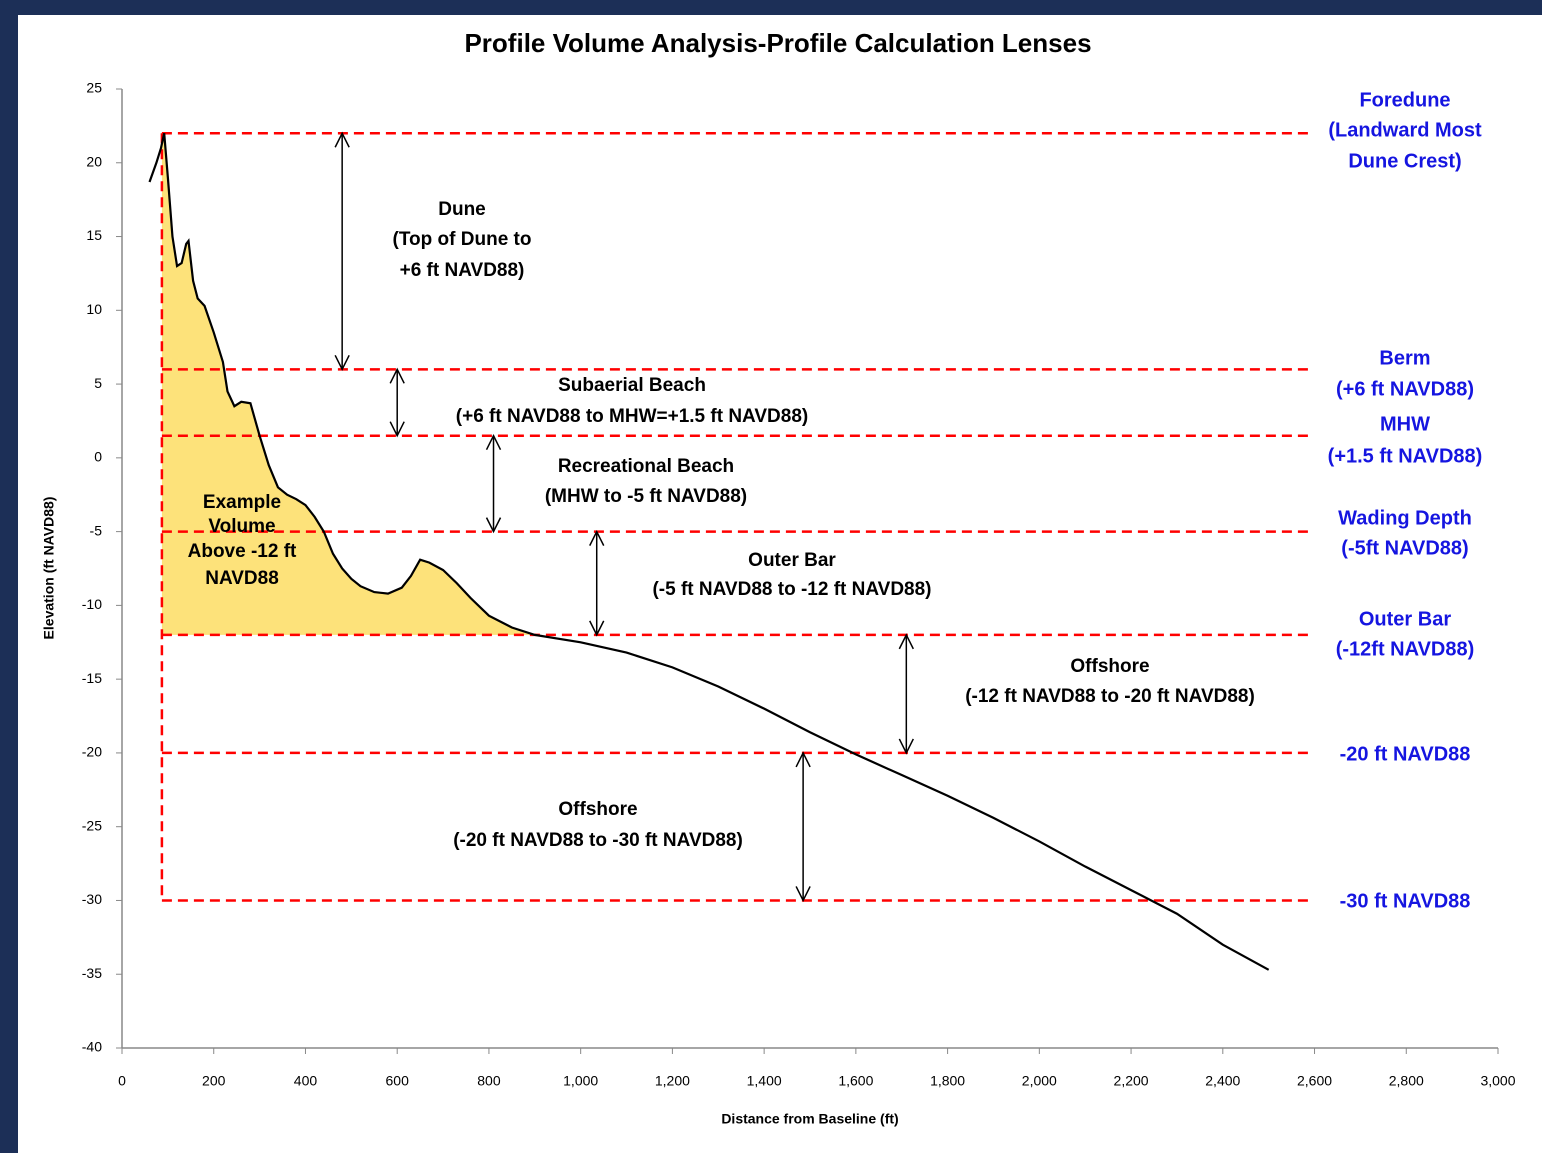 Image resolution: width=1542 pixels, height=1153 pixels. I want to click on x-tick-label: 1,000, so click(580, 1081).